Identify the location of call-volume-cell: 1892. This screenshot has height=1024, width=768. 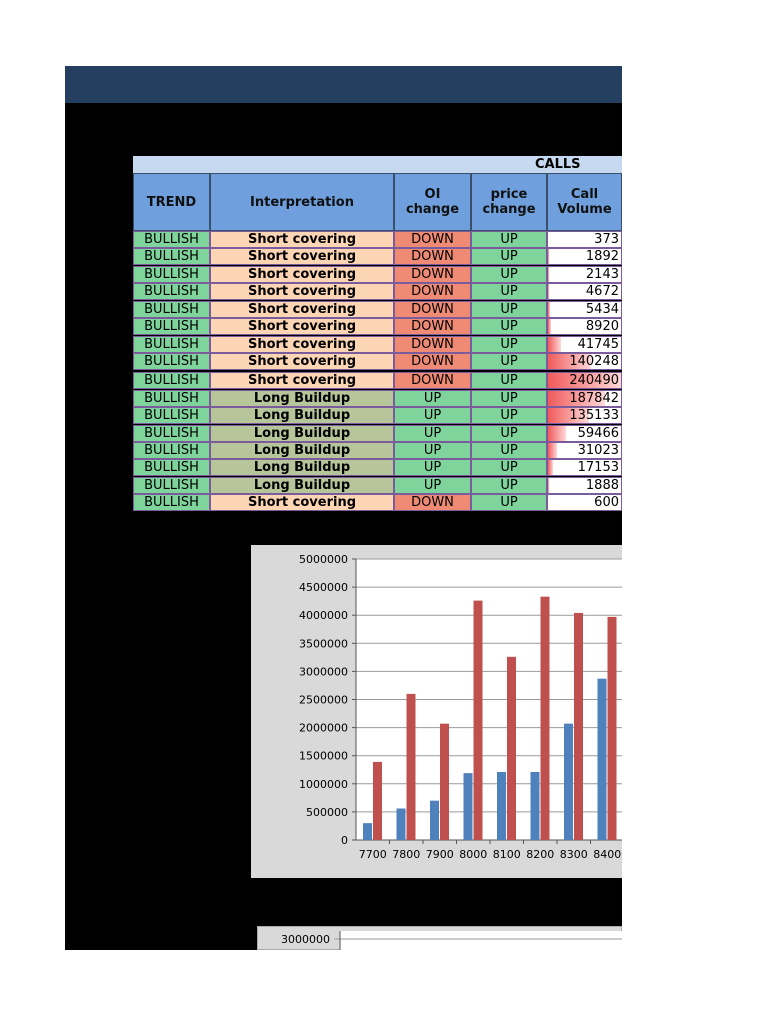
(584, 256).